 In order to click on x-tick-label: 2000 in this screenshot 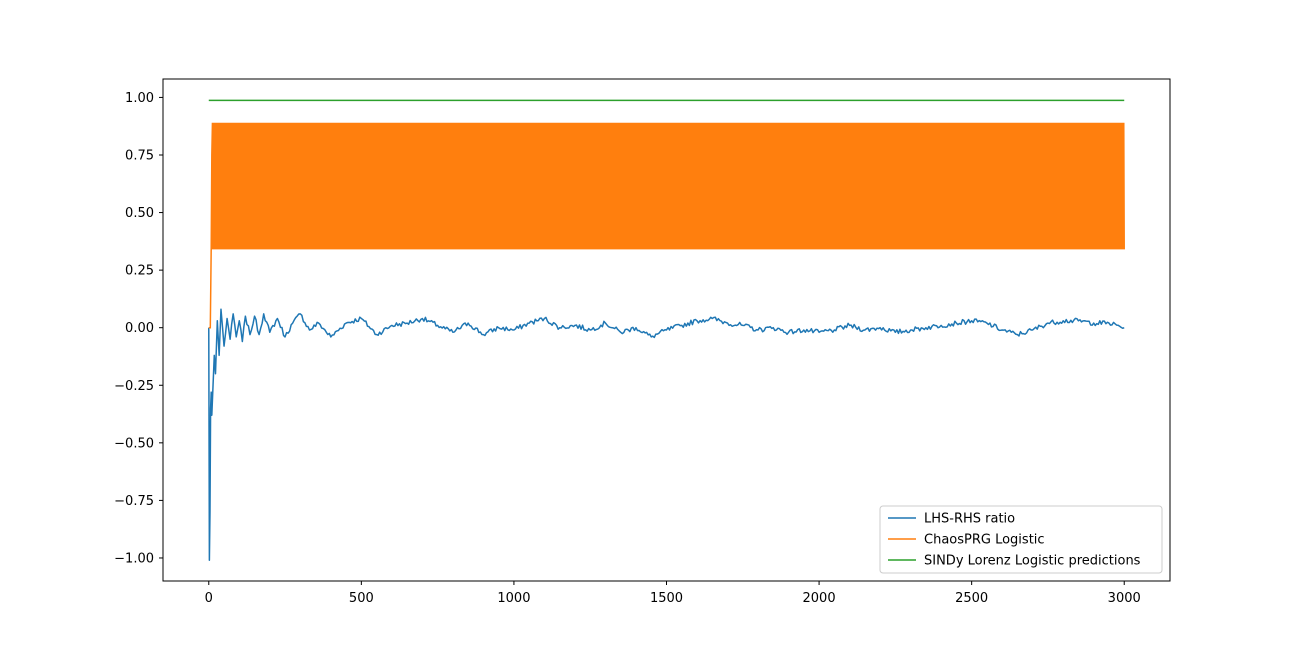, I will do `click(819, 598)`.